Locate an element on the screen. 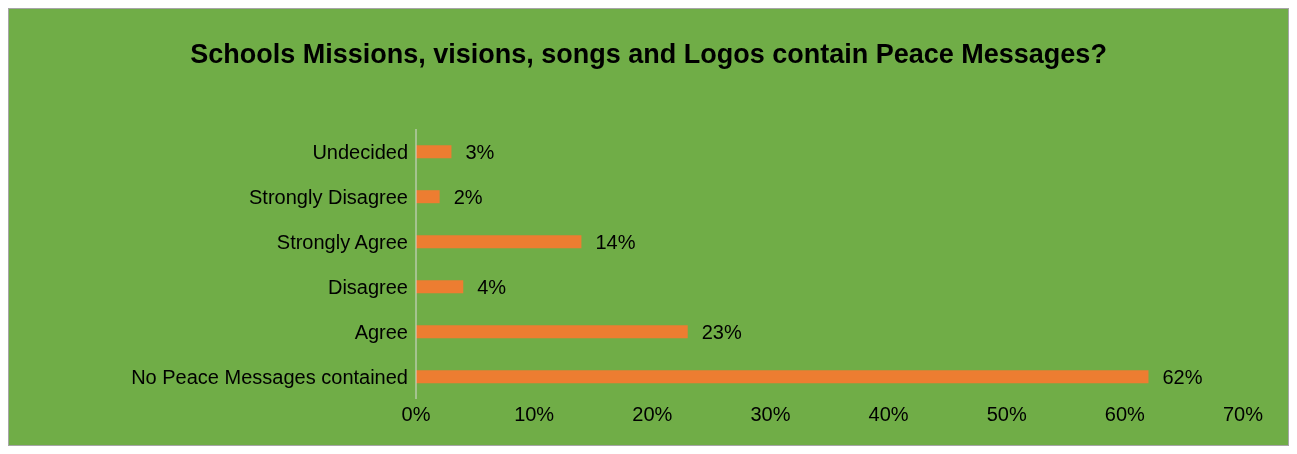  data-label: 23% is located at coordinates (721, 331).